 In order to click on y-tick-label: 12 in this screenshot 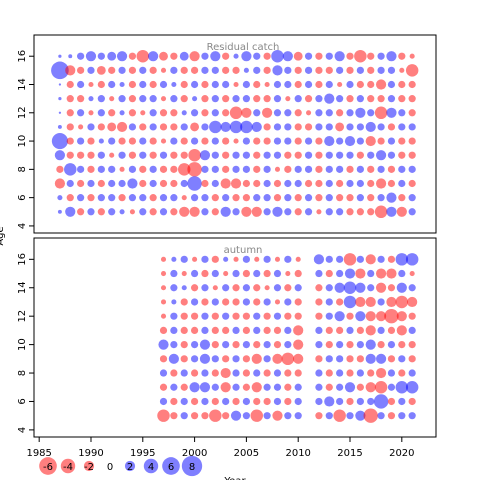, I will do `click(22, 112)`.